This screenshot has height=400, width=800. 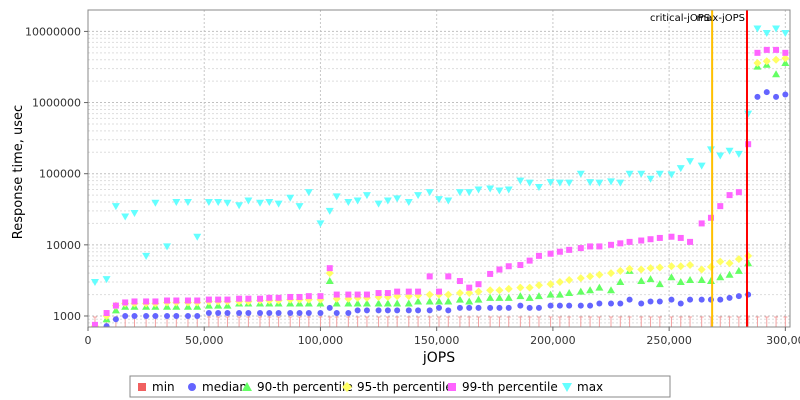 What do you see at coordinates (88, 340) in the screenshot?
I see `x-tick-label: 0` at bounding box center [88, 340].